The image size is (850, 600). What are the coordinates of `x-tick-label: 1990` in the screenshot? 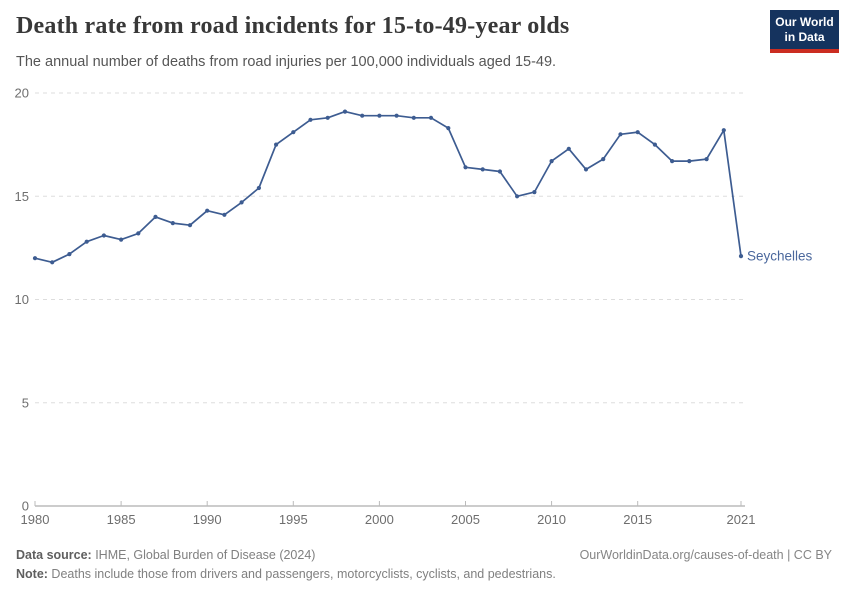 It's located at (207, 519).